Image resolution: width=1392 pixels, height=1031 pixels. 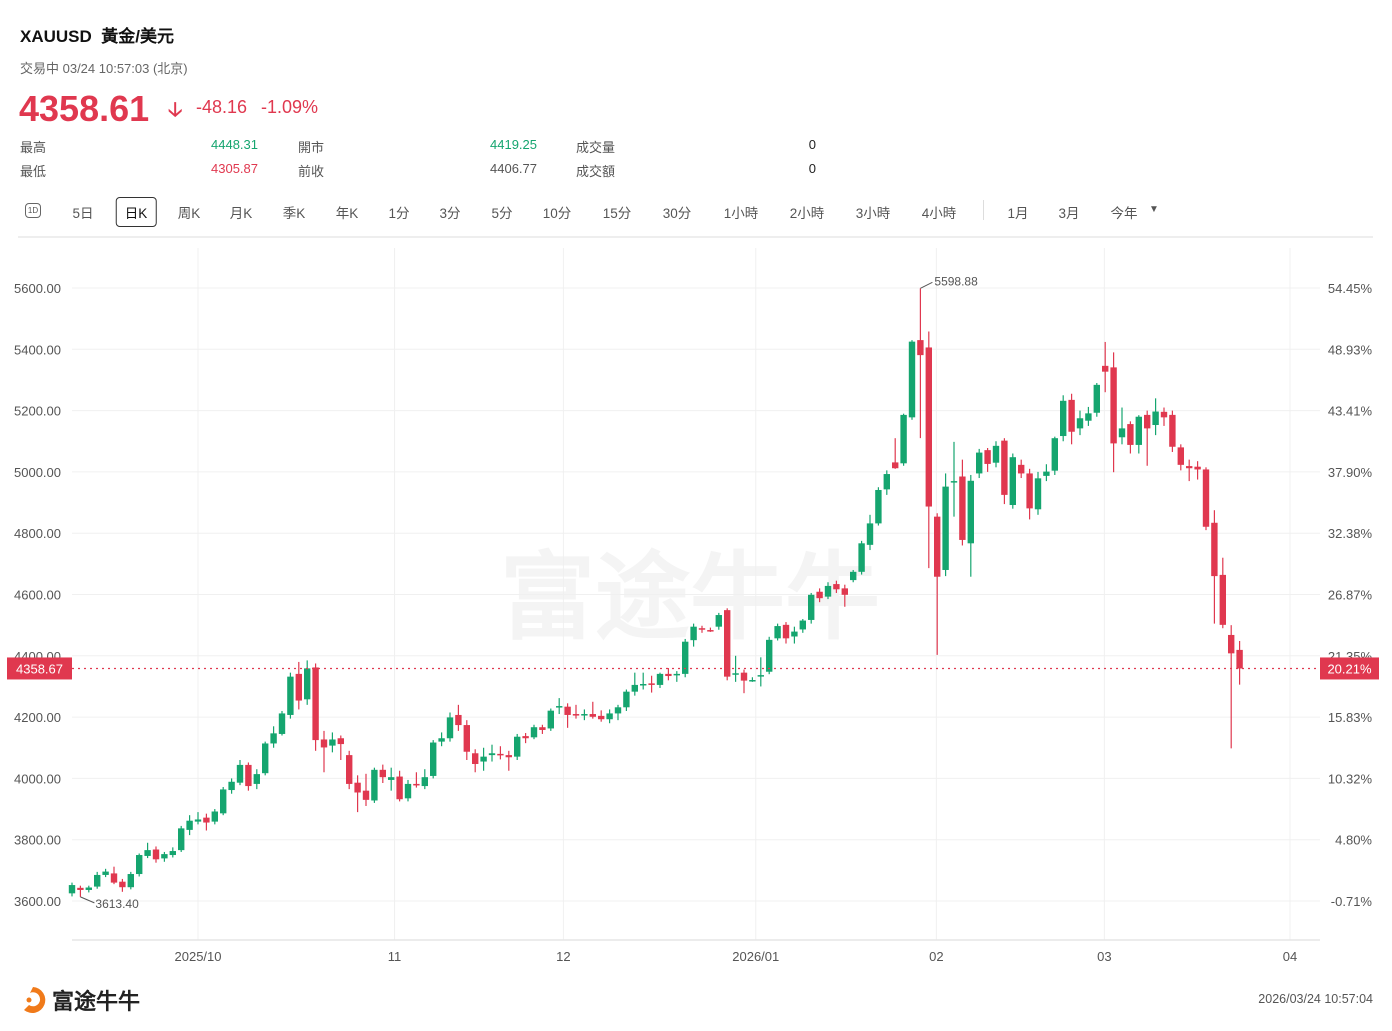 What do you see at coordinates (741, 213) in the screenshot?
I see `tab-1hour: 1小時` at bounding box center [741, 213].